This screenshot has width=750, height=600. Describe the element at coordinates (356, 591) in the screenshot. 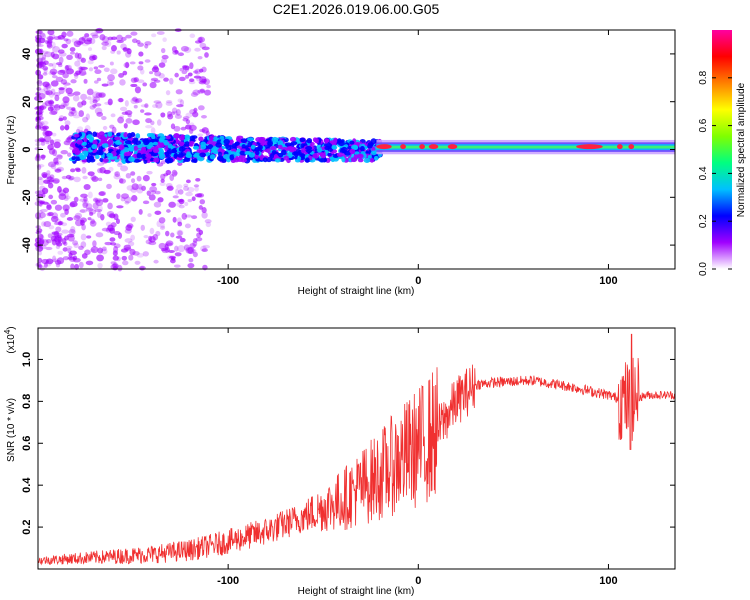

I see `snr-xlabel: Height of straight line (km)` at that location.